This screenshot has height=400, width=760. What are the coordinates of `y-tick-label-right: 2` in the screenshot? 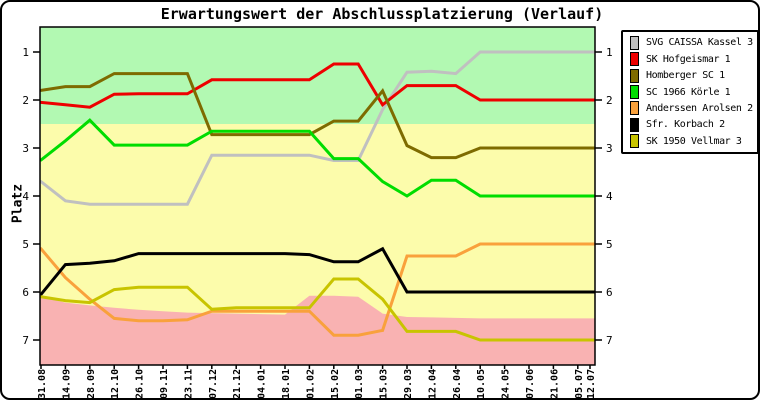 It's located at (609, 100).